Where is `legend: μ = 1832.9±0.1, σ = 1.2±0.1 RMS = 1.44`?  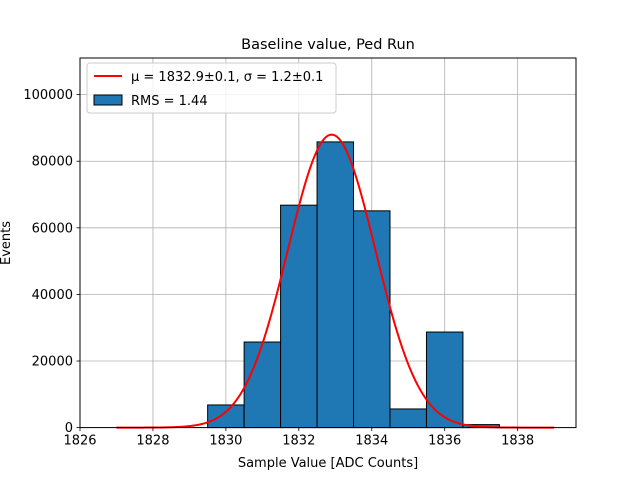 legend: μ = 1832.9±0.1, σ = 1.2±0.1 RMS = 1.44 is located at coordinates (211, 88).